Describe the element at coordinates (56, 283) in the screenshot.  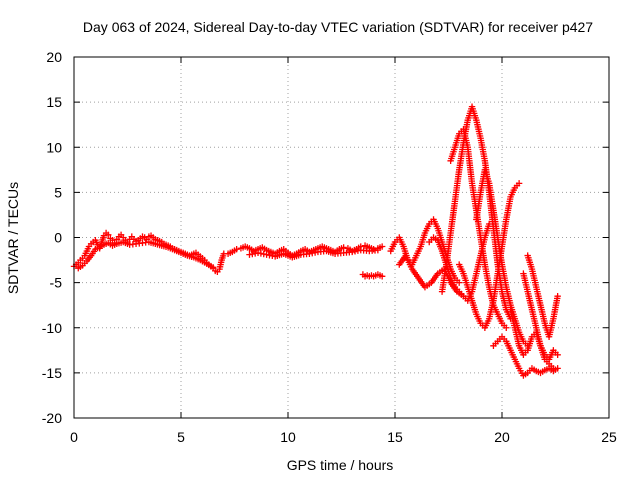
I see `y-tick-label: -5` at that location.